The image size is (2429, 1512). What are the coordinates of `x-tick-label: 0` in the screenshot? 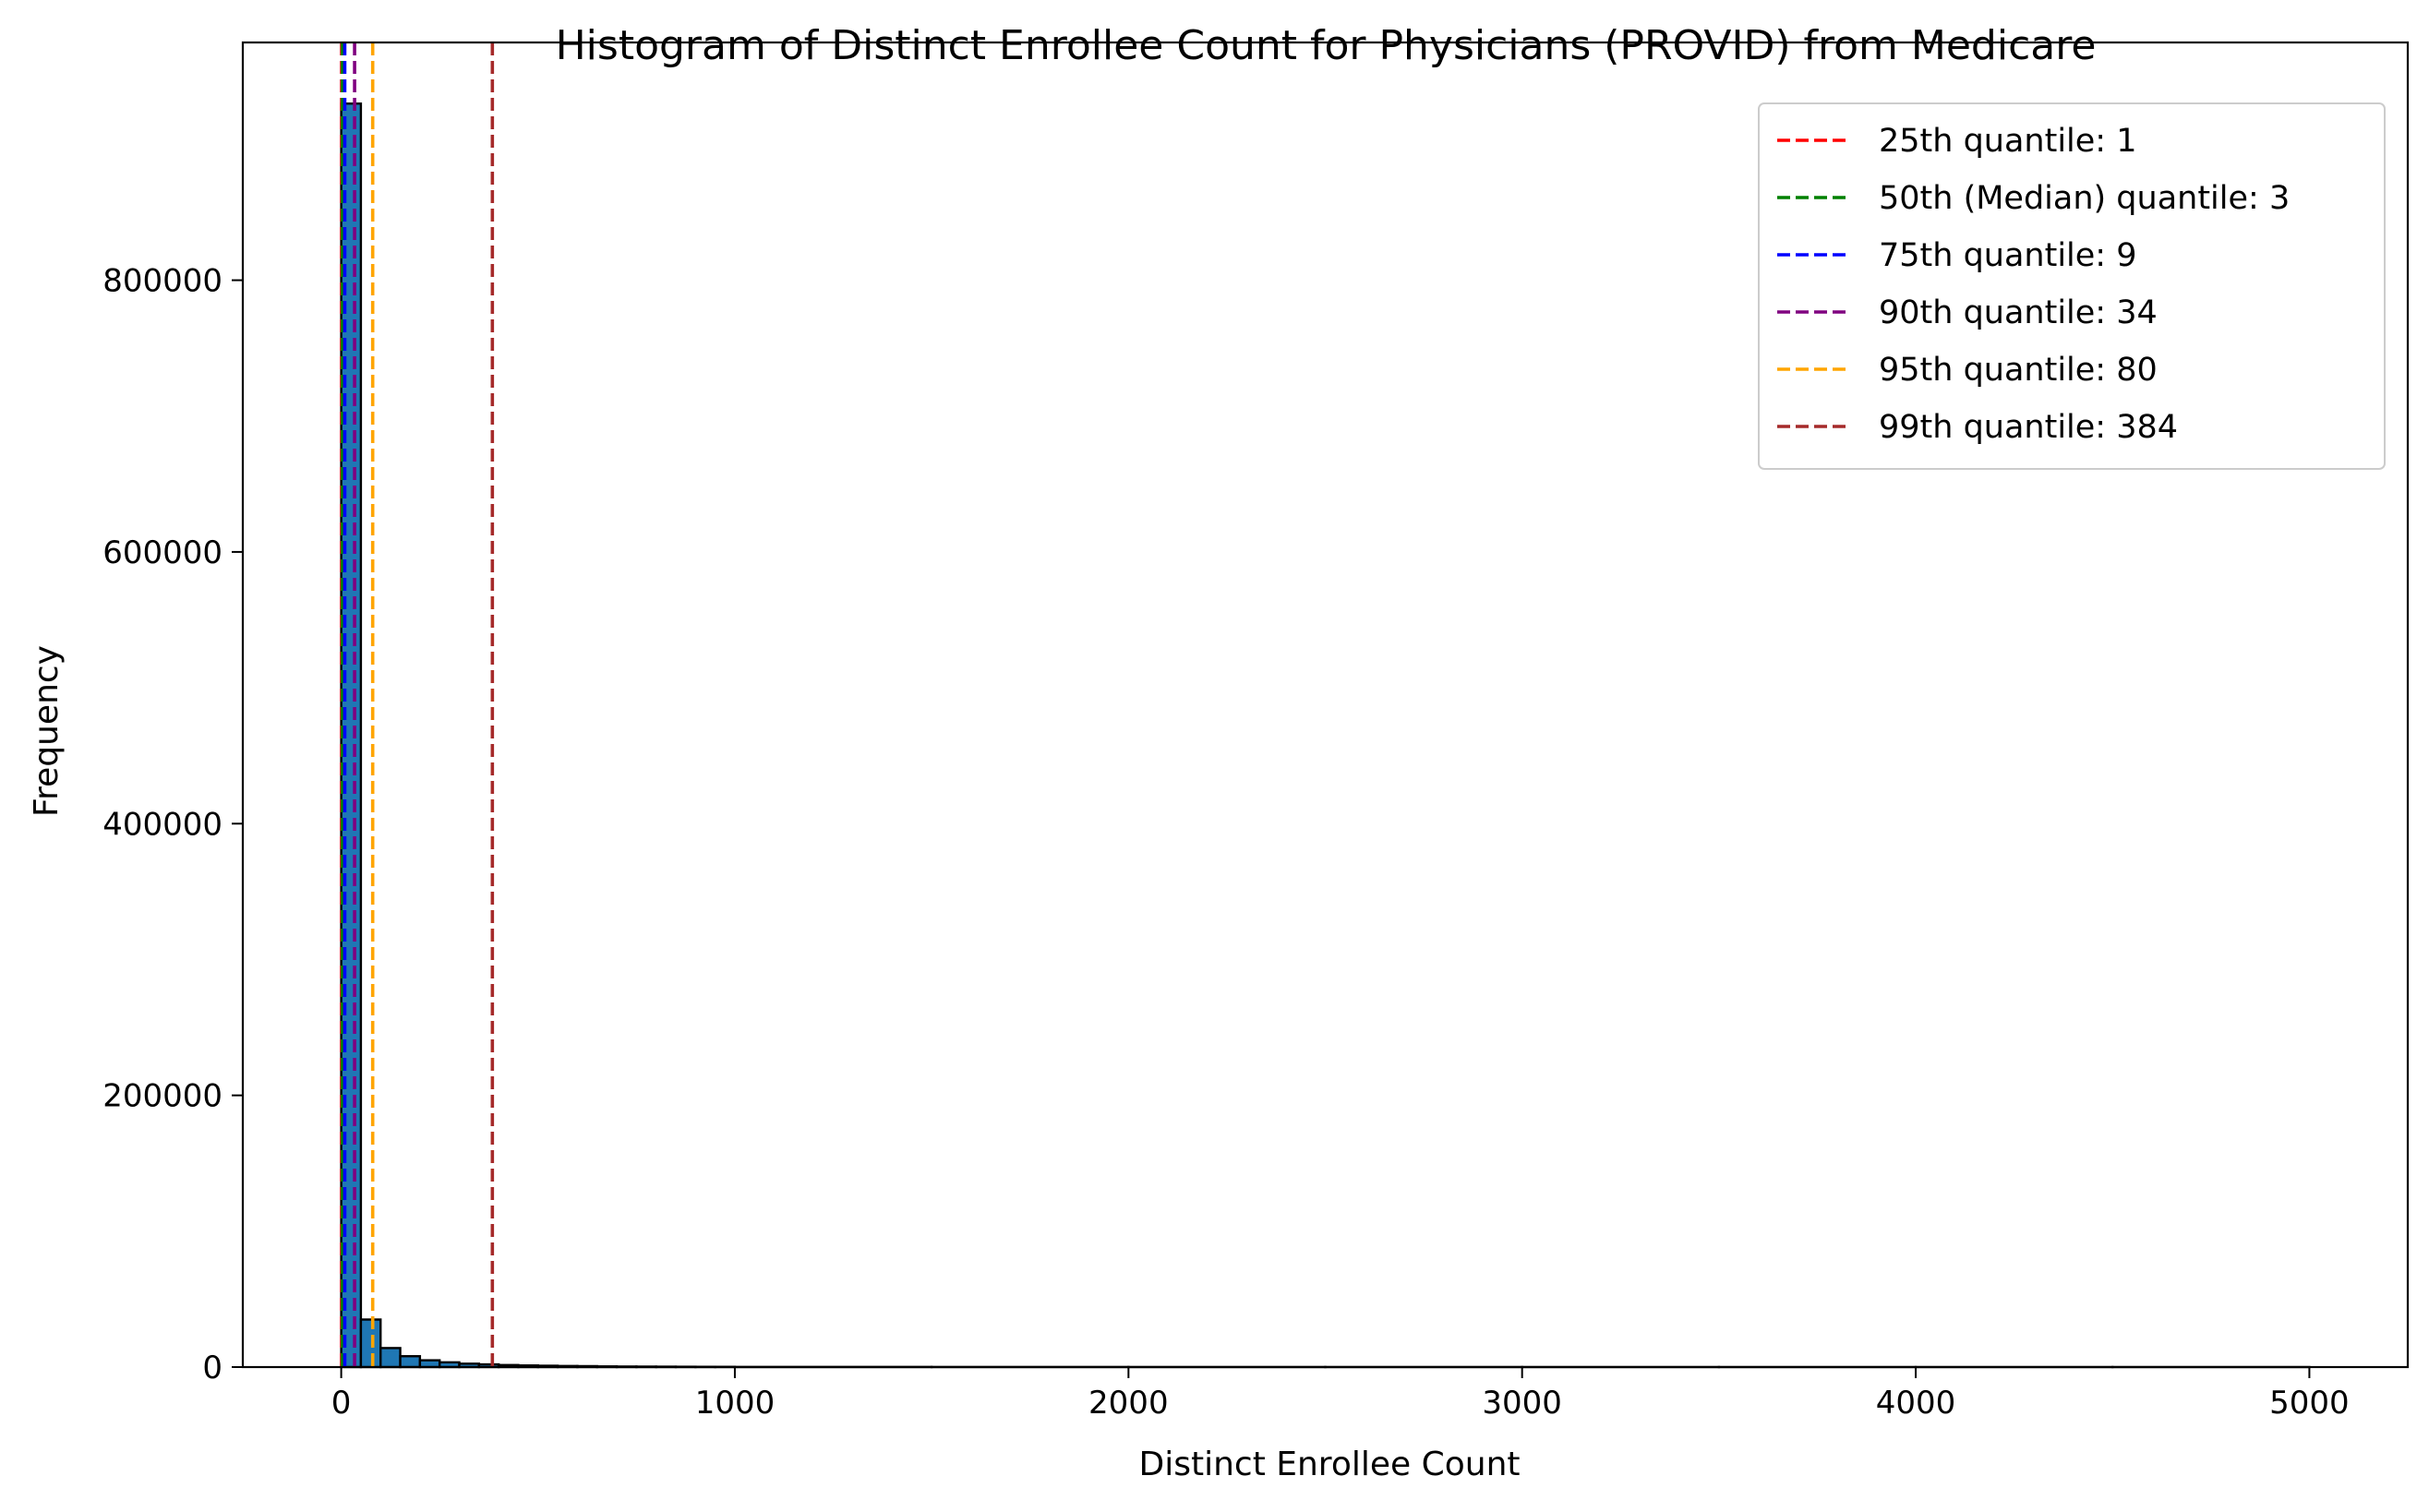 It's located at (341, 1403).